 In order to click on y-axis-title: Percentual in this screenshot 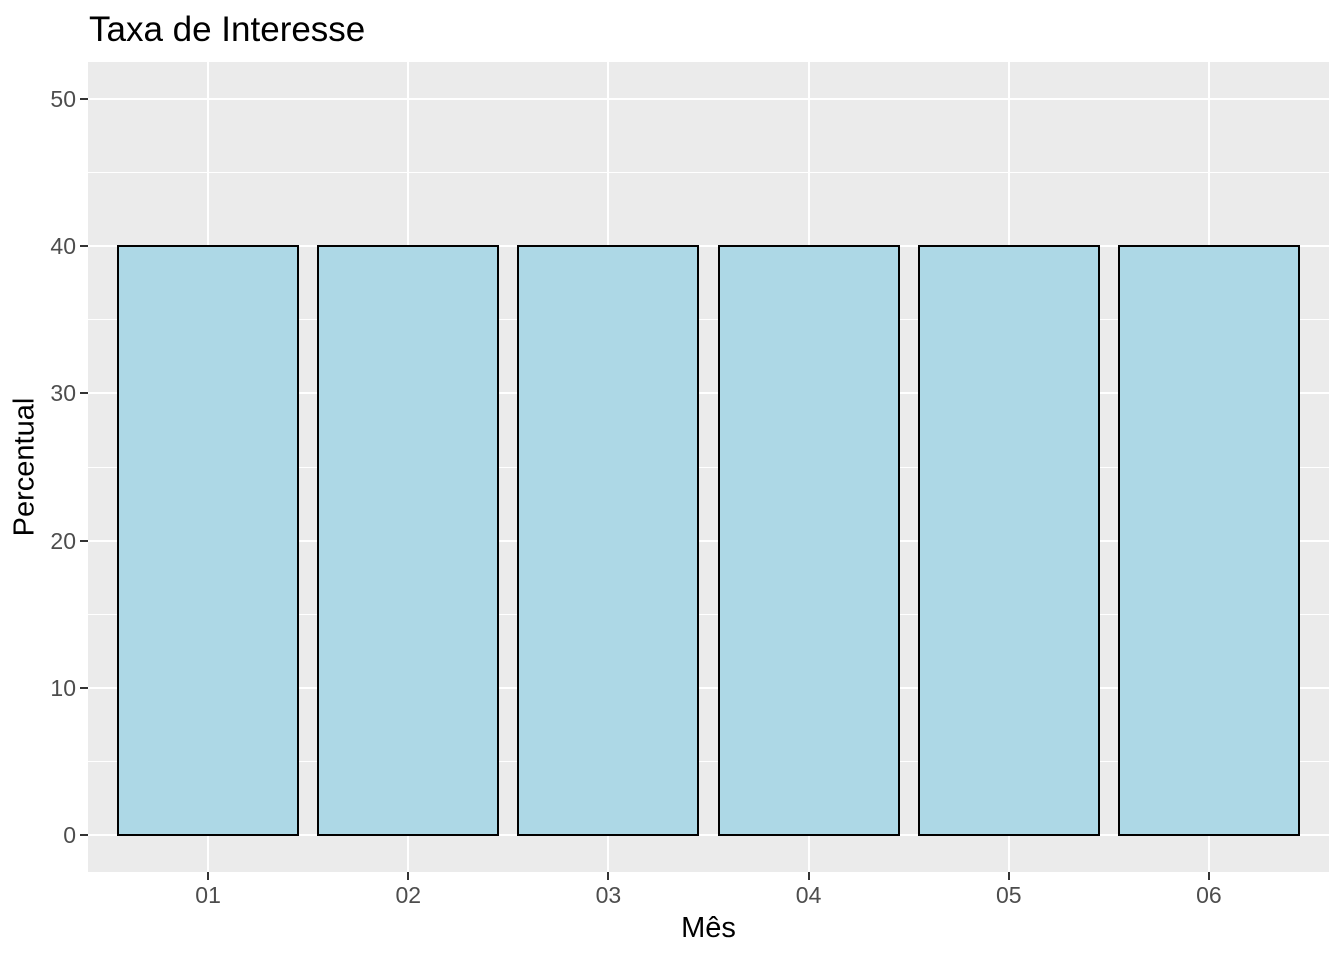, I will do `click(24, 467)`.